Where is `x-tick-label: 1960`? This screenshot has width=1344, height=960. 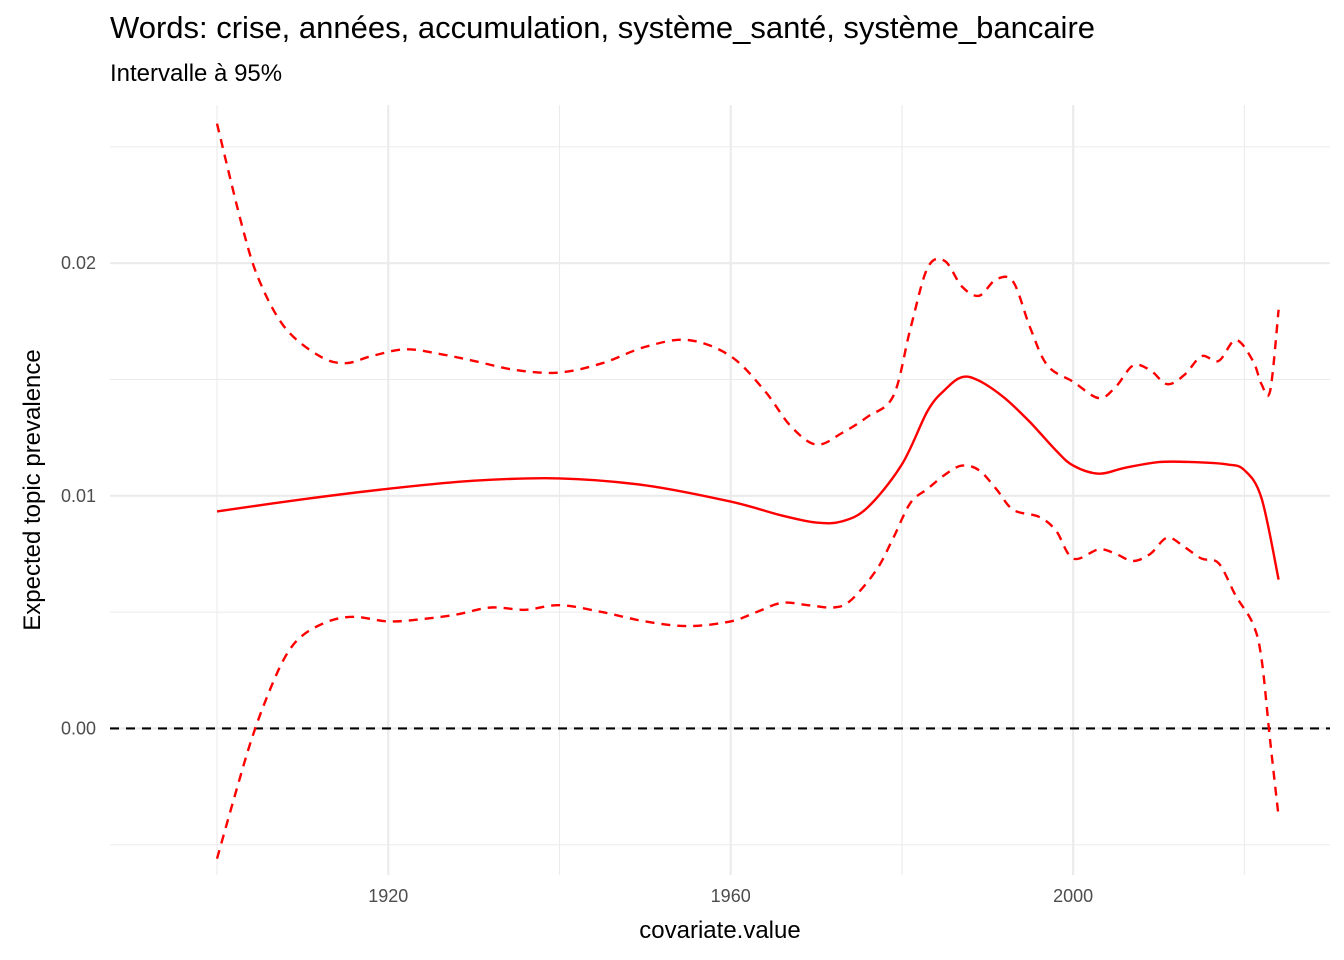 x-tick-label: 1960 is located at coordinates (731, 896).